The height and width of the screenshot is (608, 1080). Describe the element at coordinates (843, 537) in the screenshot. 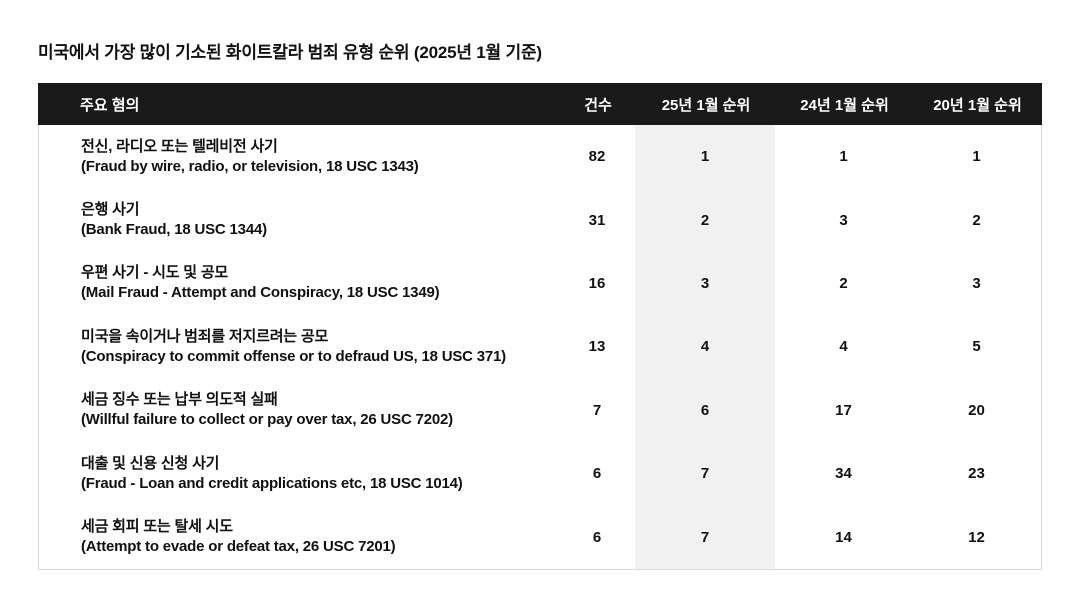

I see `rank-2024-value: 14` at that location.